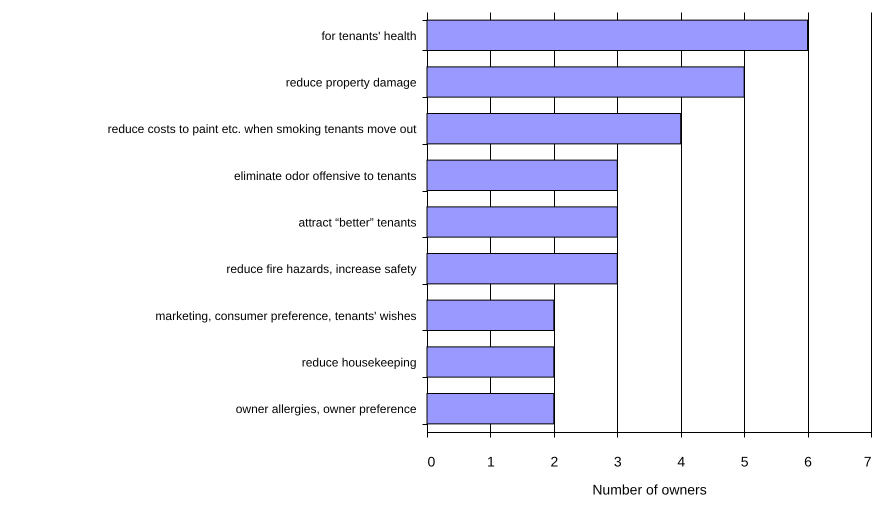  I want to click on x-tick-label: 1, so click(491, 462).